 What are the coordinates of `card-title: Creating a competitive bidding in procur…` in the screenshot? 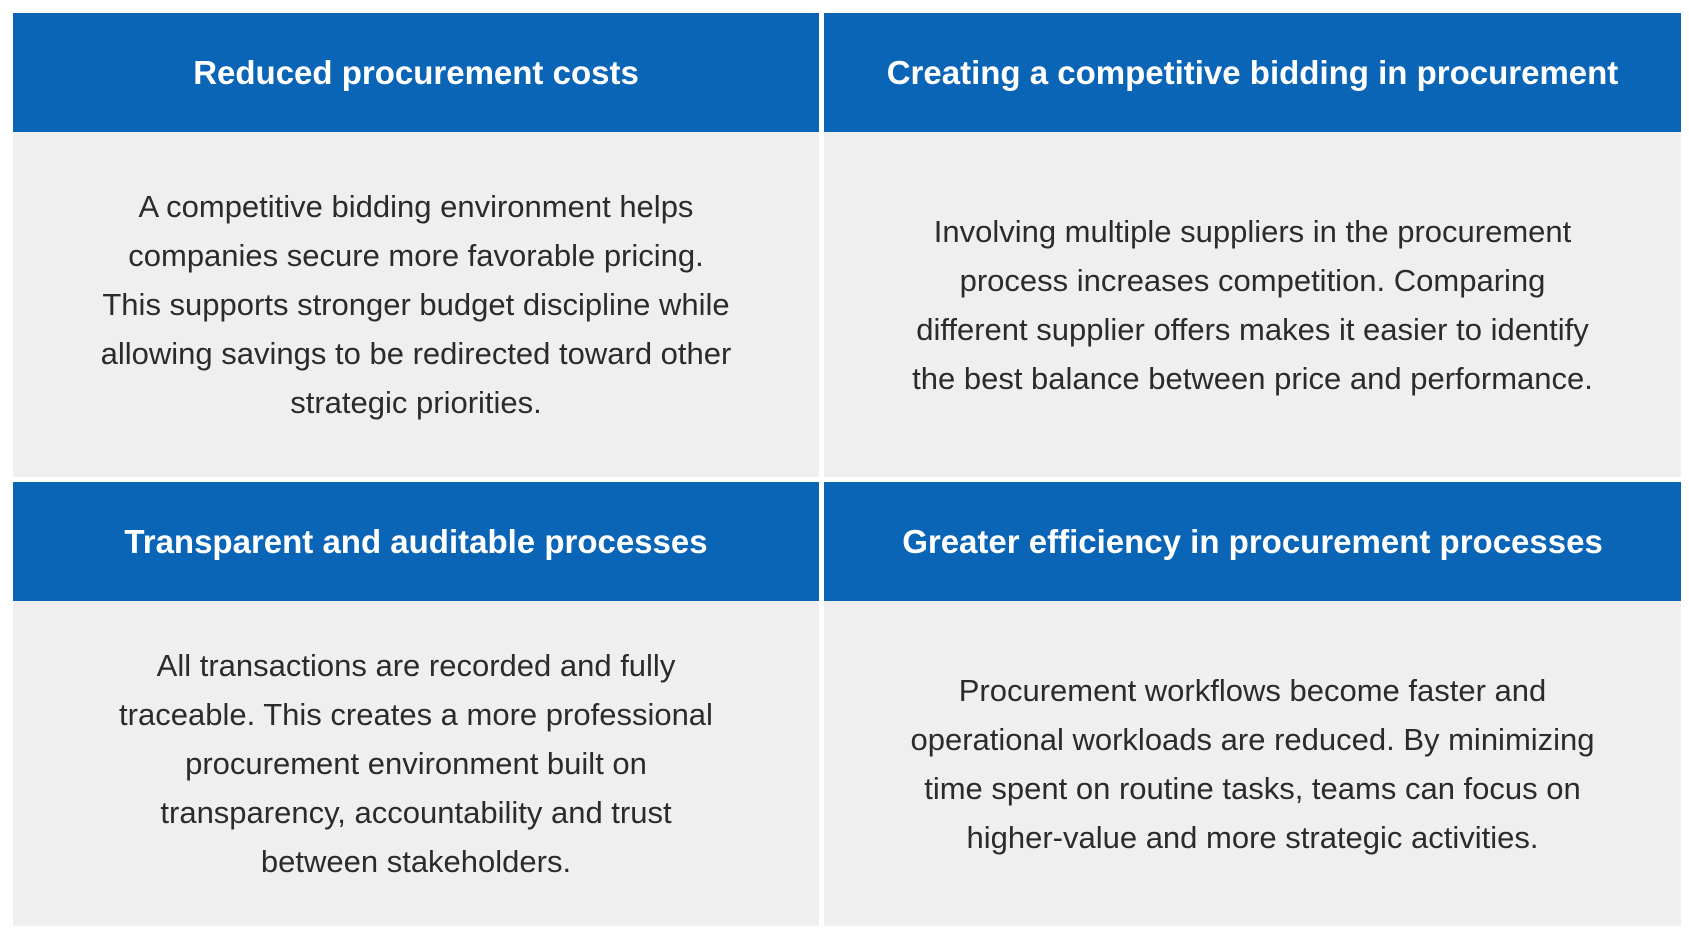 It's located at (1252, 72).